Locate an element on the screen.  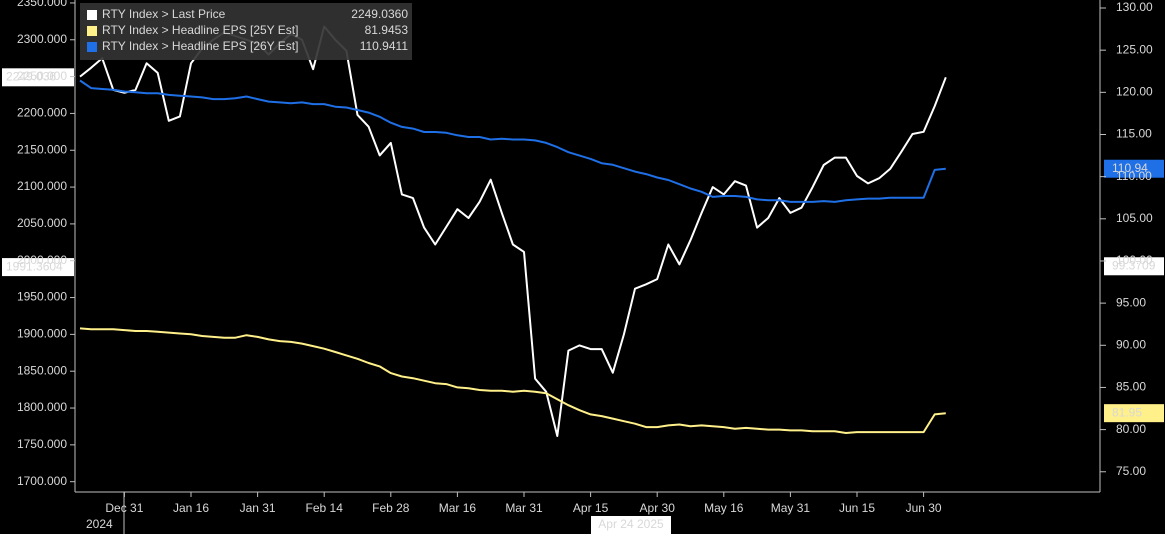
y-tick-label: 1950.000 is located at coordinates (42, 297).